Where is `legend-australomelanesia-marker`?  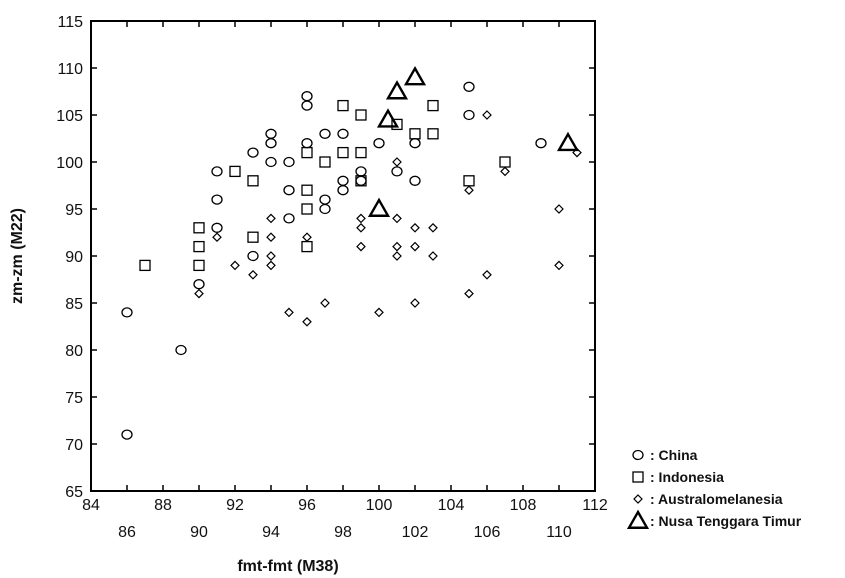
legend-australomelanesia-marker is located at coordinates (638, 499).